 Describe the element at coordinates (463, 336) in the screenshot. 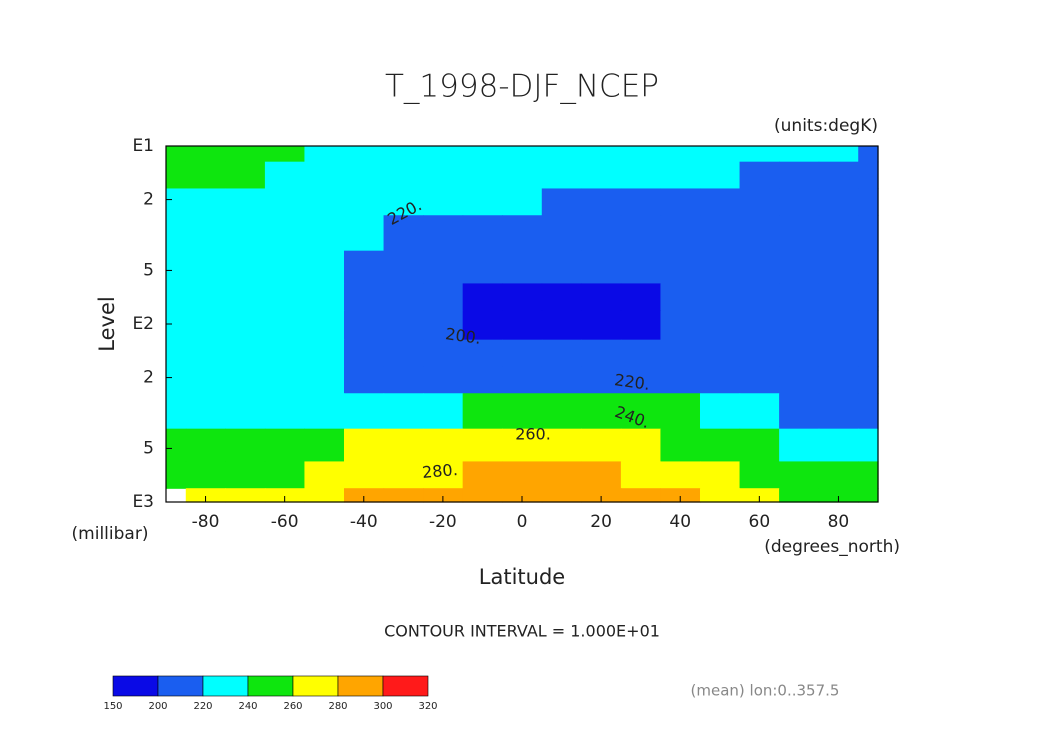

I see `contour-label: 200.` at that location.